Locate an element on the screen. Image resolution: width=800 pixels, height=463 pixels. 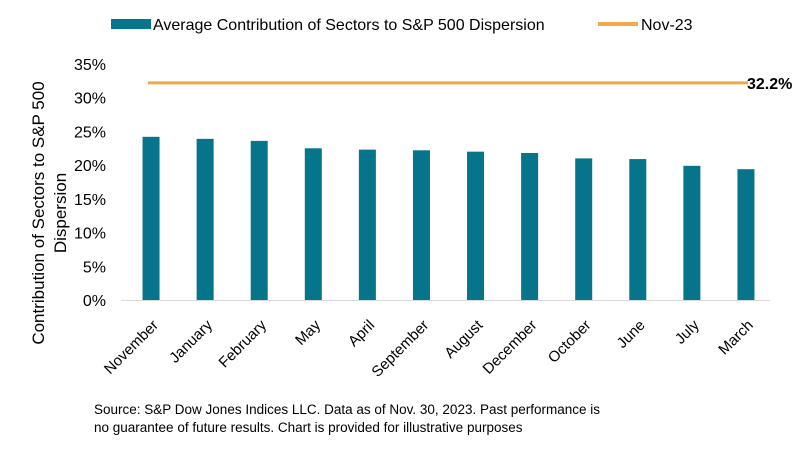
x-tick-label: May is located at coordinates (308, 332).